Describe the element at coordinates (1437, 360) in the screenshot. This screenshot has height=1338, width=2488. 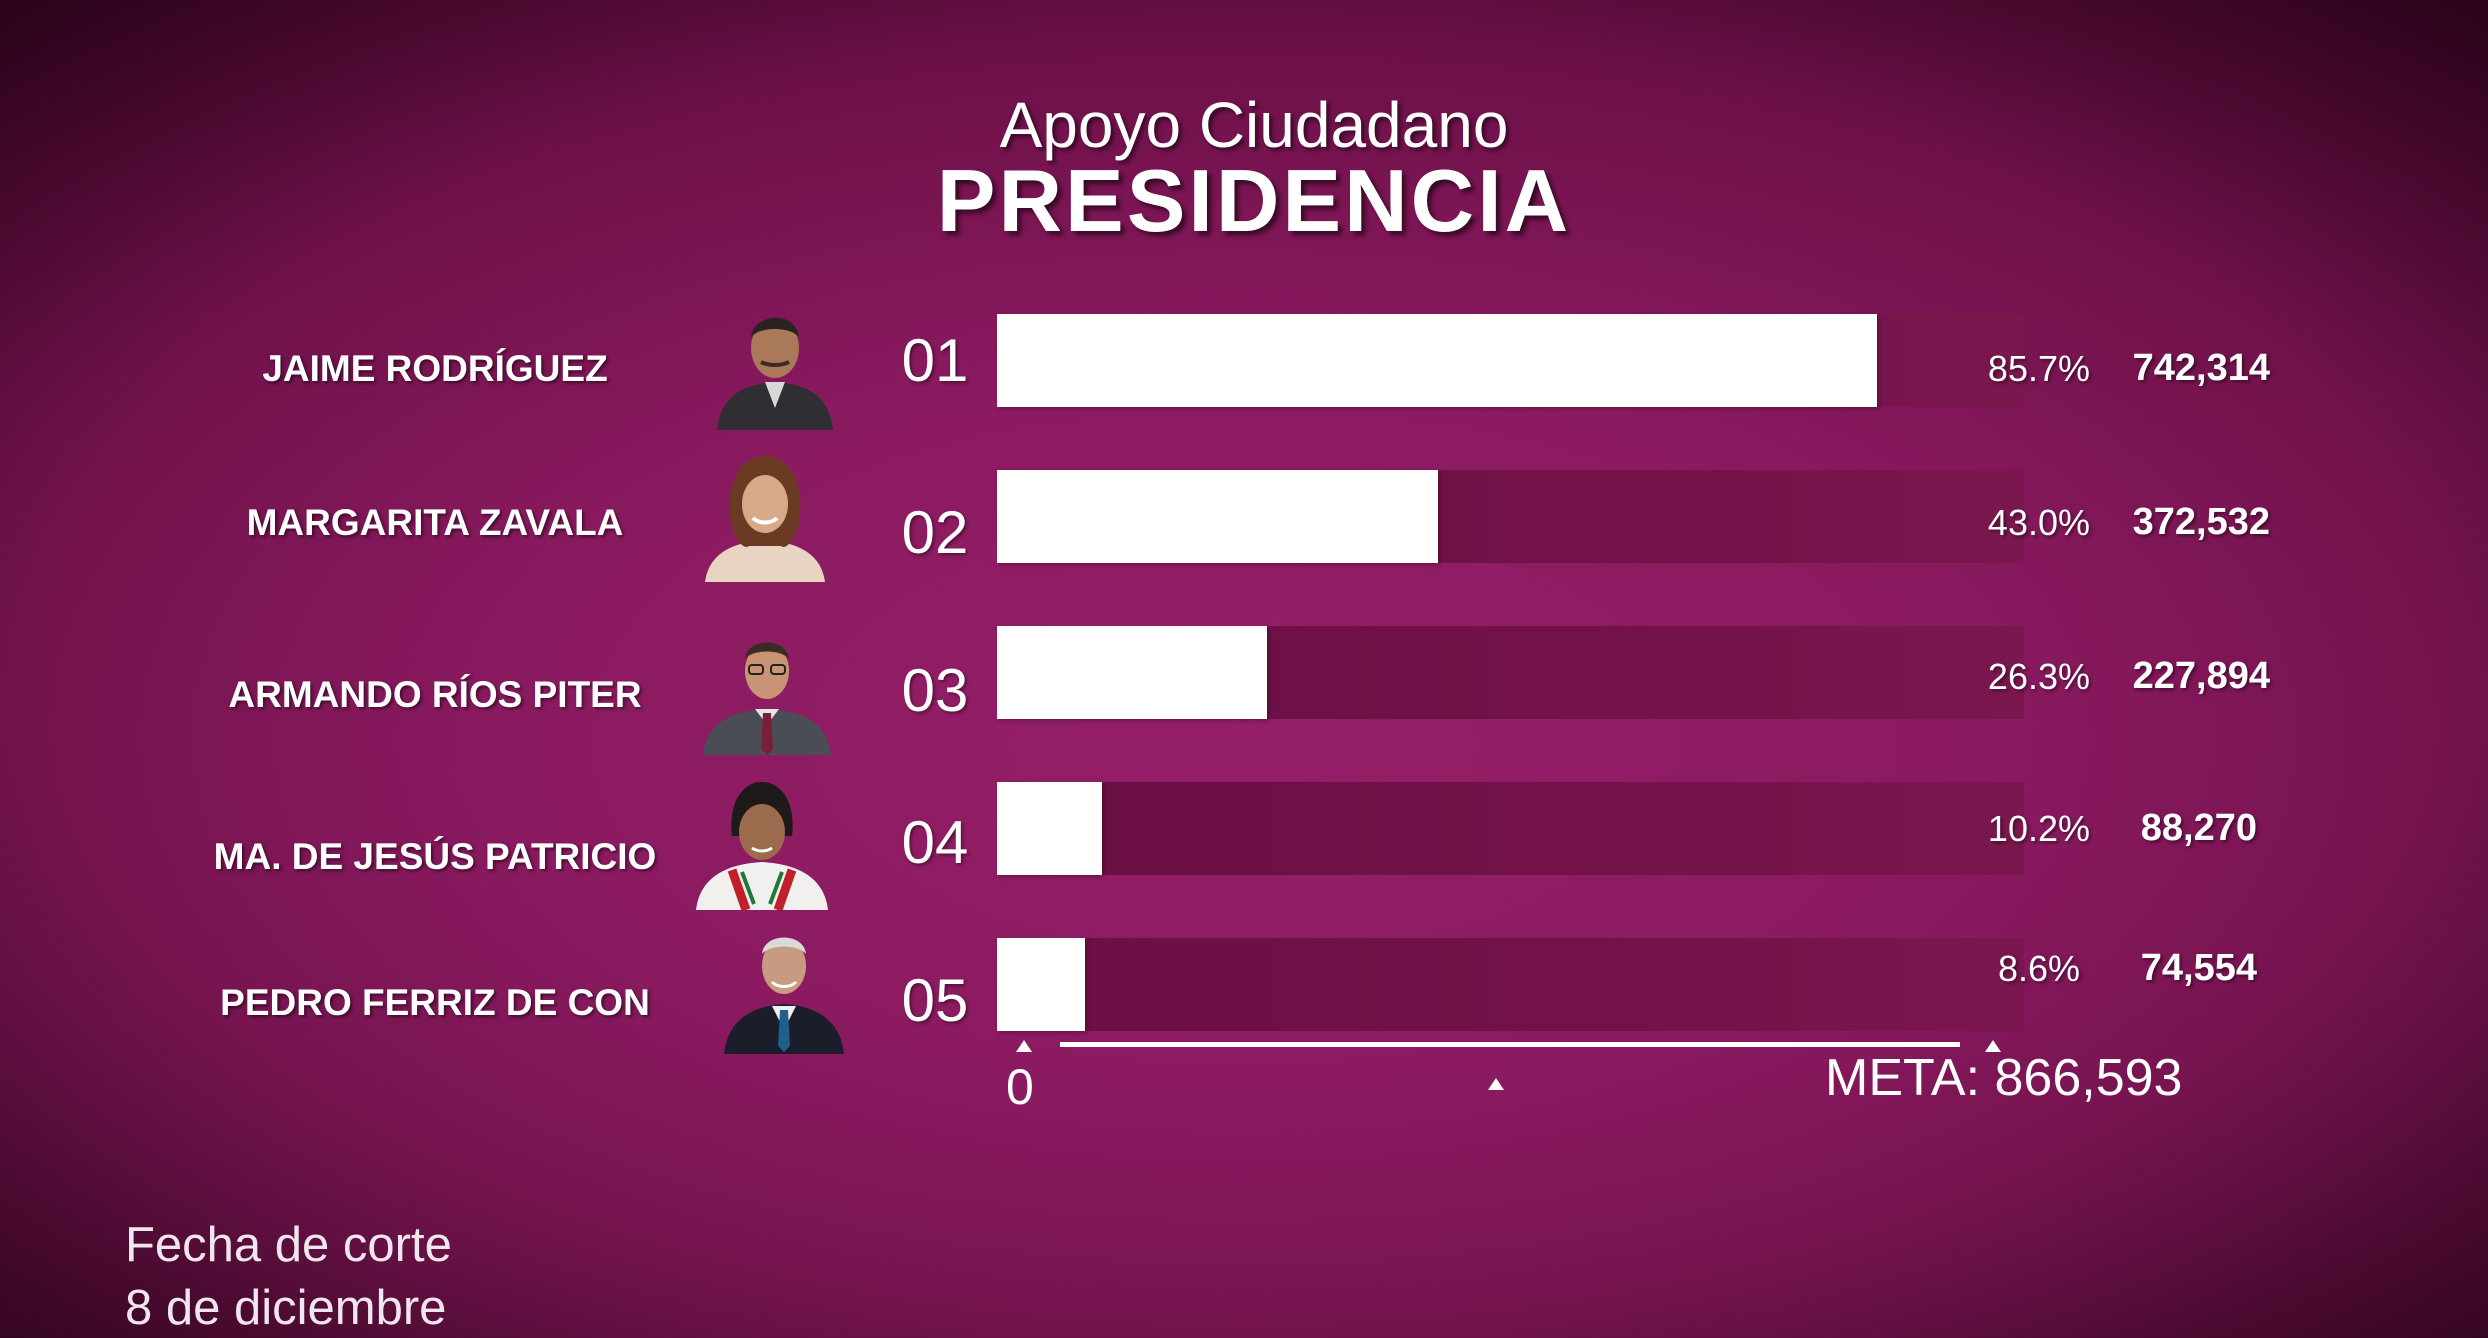
I see `bar-jaime-rodriguez` at that location.